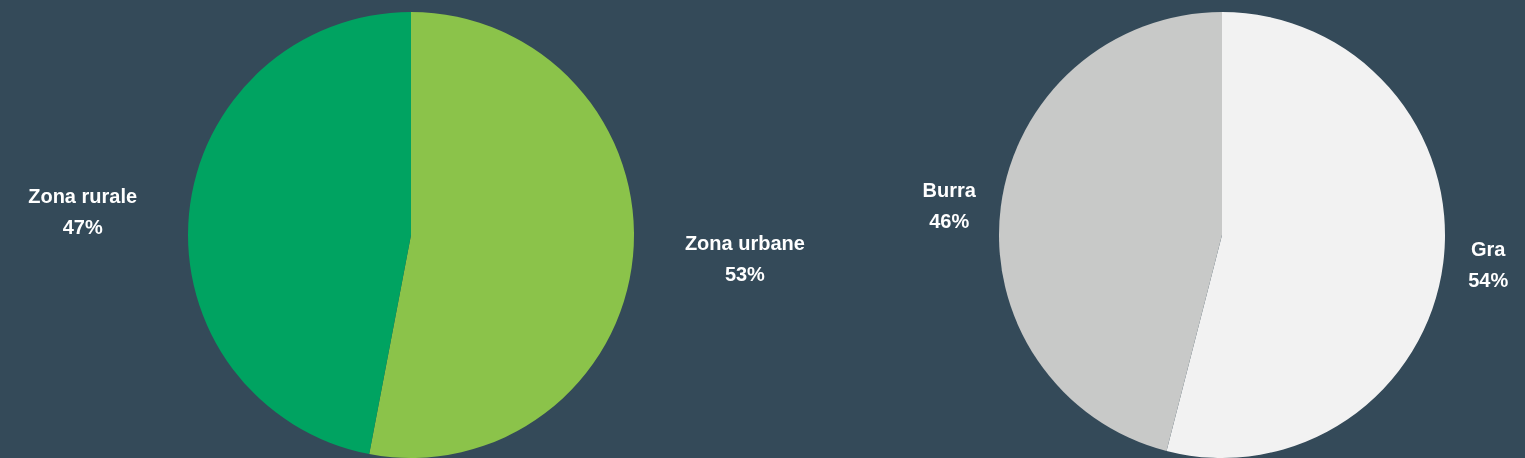  Describe the element at coordinates (949, 221) in the screenshot. I see `data-label: 46%` at that location.